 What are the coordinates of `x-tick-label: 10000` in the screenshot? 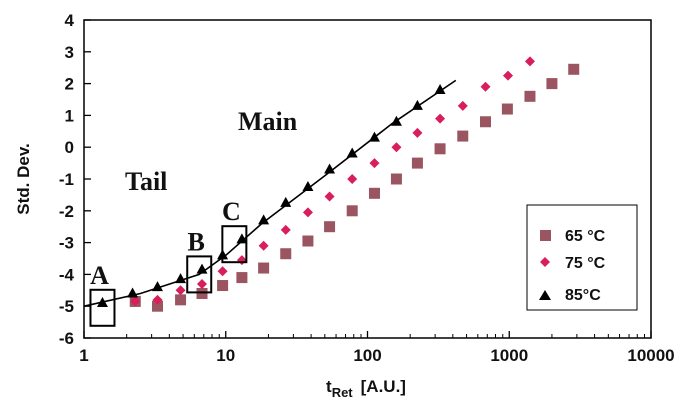 It's located at (650, 355).